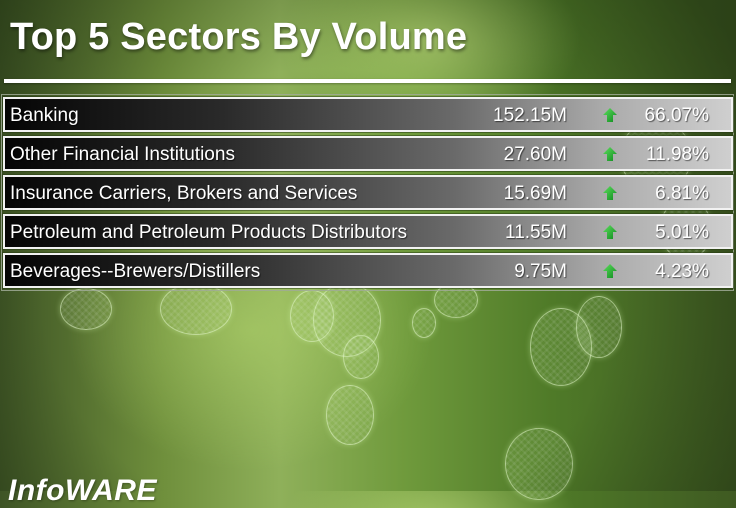 This screenshot has width=736, height=508. What do you see at coordinates (122, 154) in the screenshot?
I see `sector-name: Other Financial Institutions` at bounding box center [122, 154].